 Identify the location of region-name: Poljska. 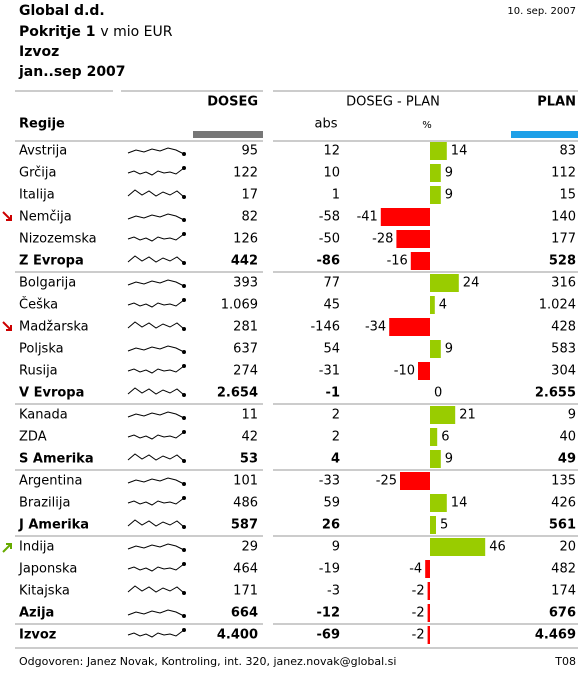
(41, 349).